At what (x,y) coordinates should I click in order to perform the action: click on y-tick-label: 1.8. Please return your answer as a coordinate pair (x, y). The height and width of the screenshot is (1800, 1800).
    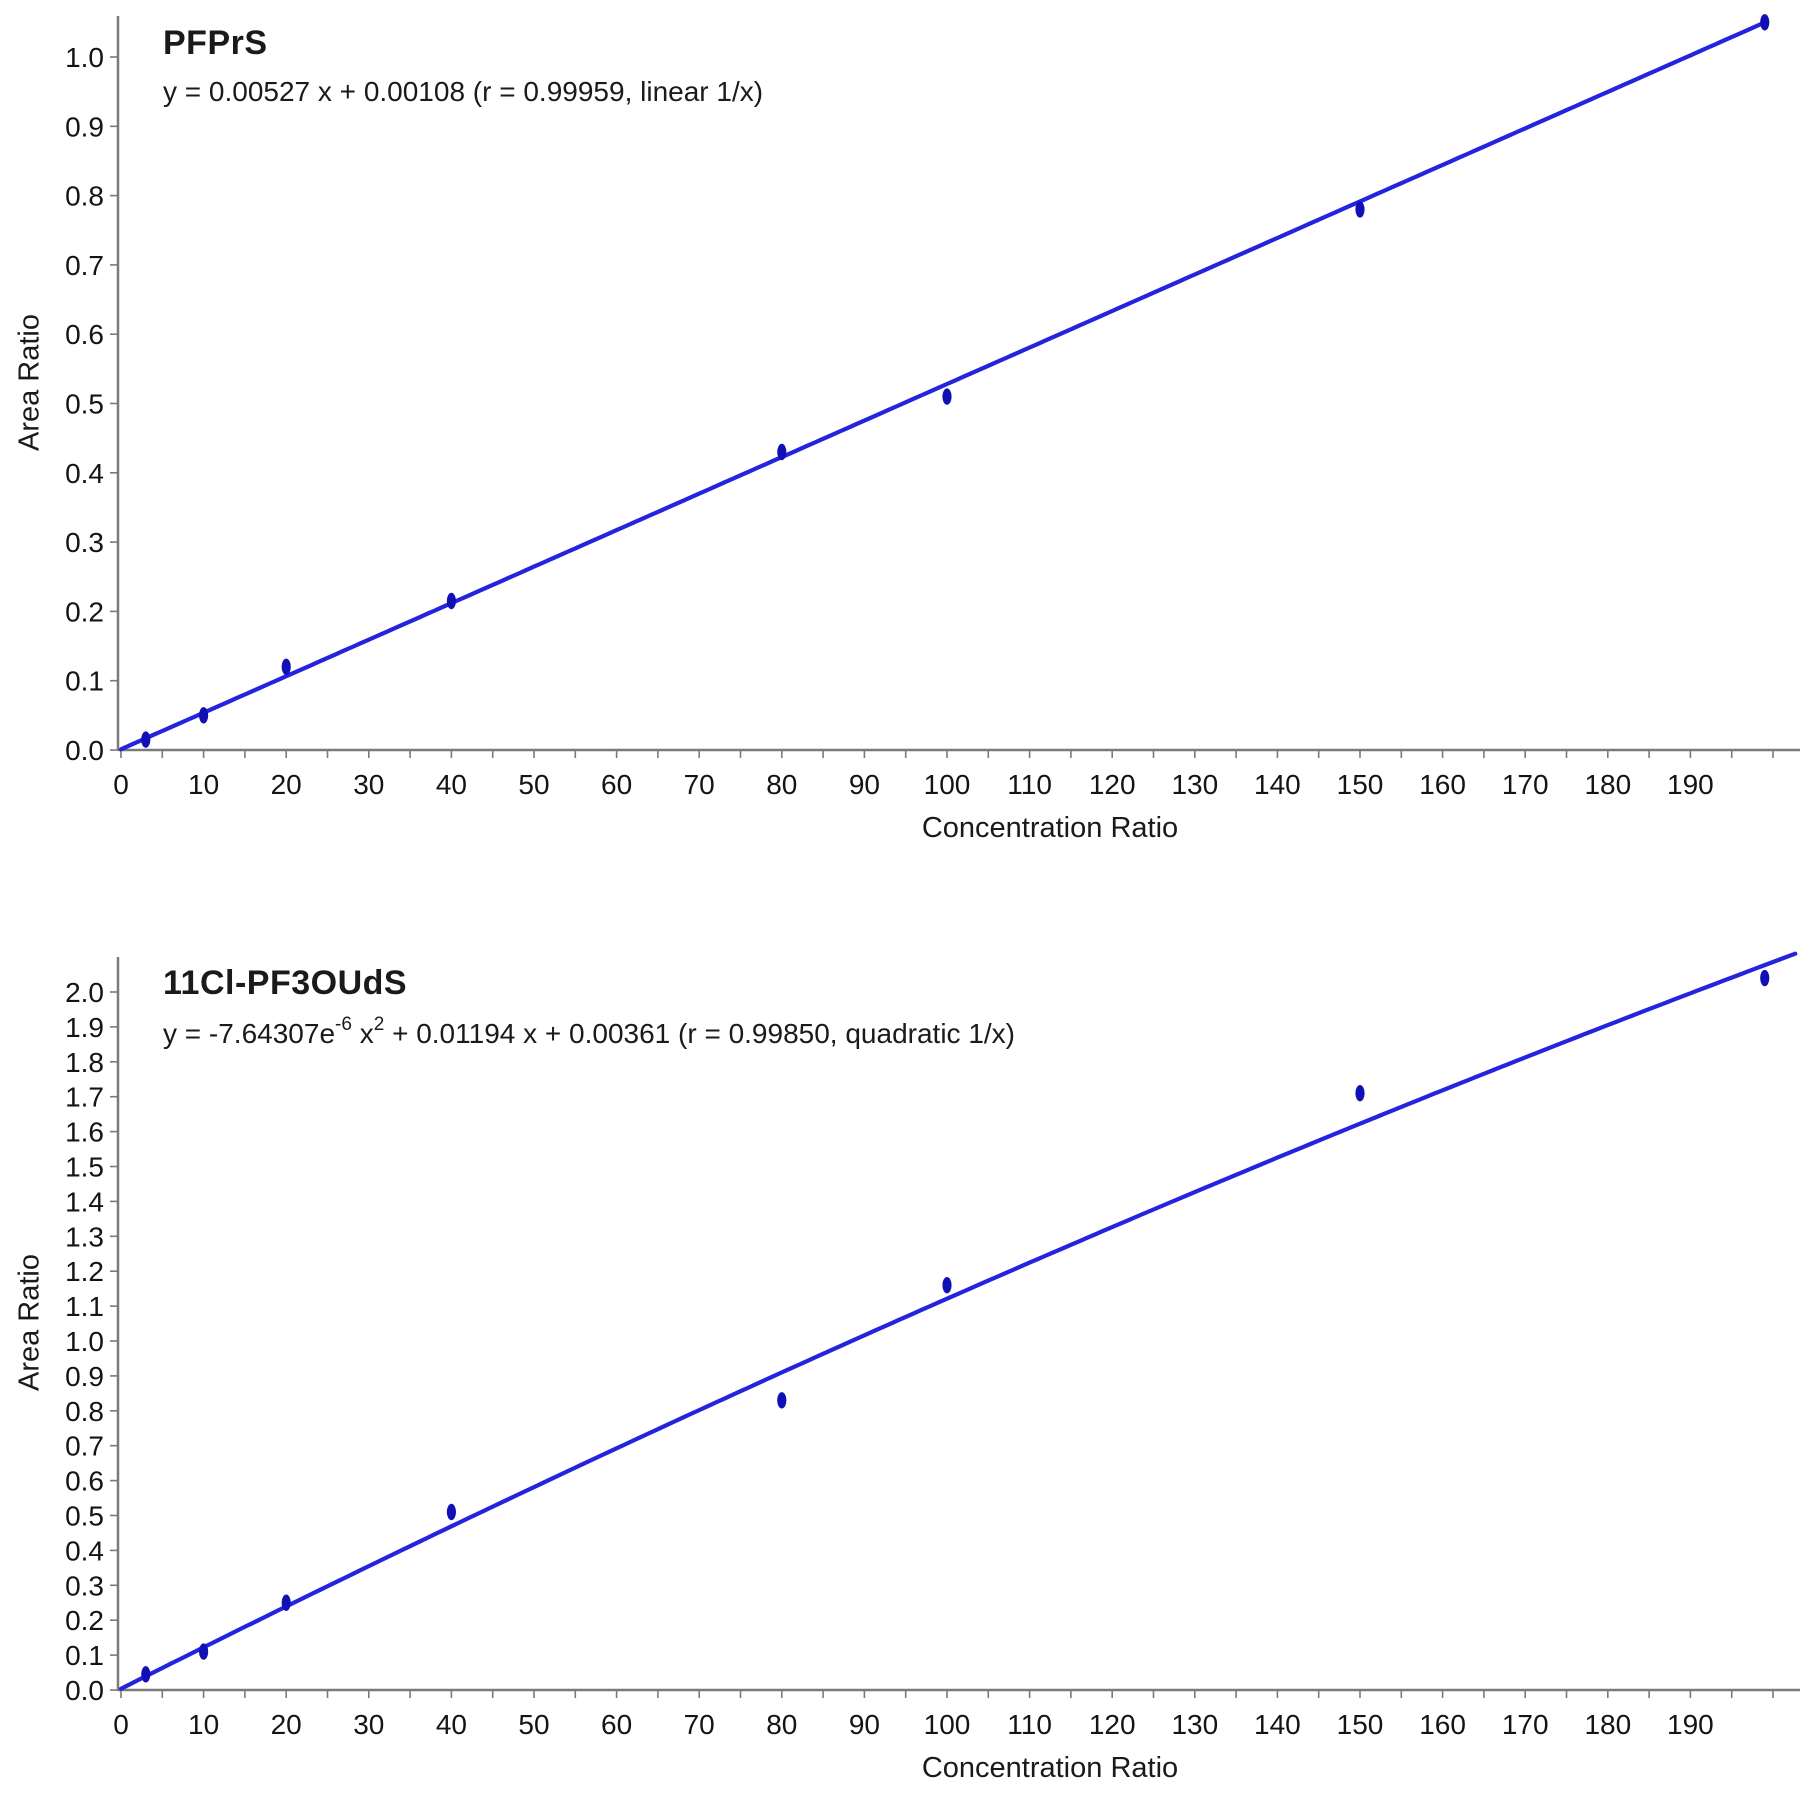
    Looking at the image, I should click on (84, 1062).